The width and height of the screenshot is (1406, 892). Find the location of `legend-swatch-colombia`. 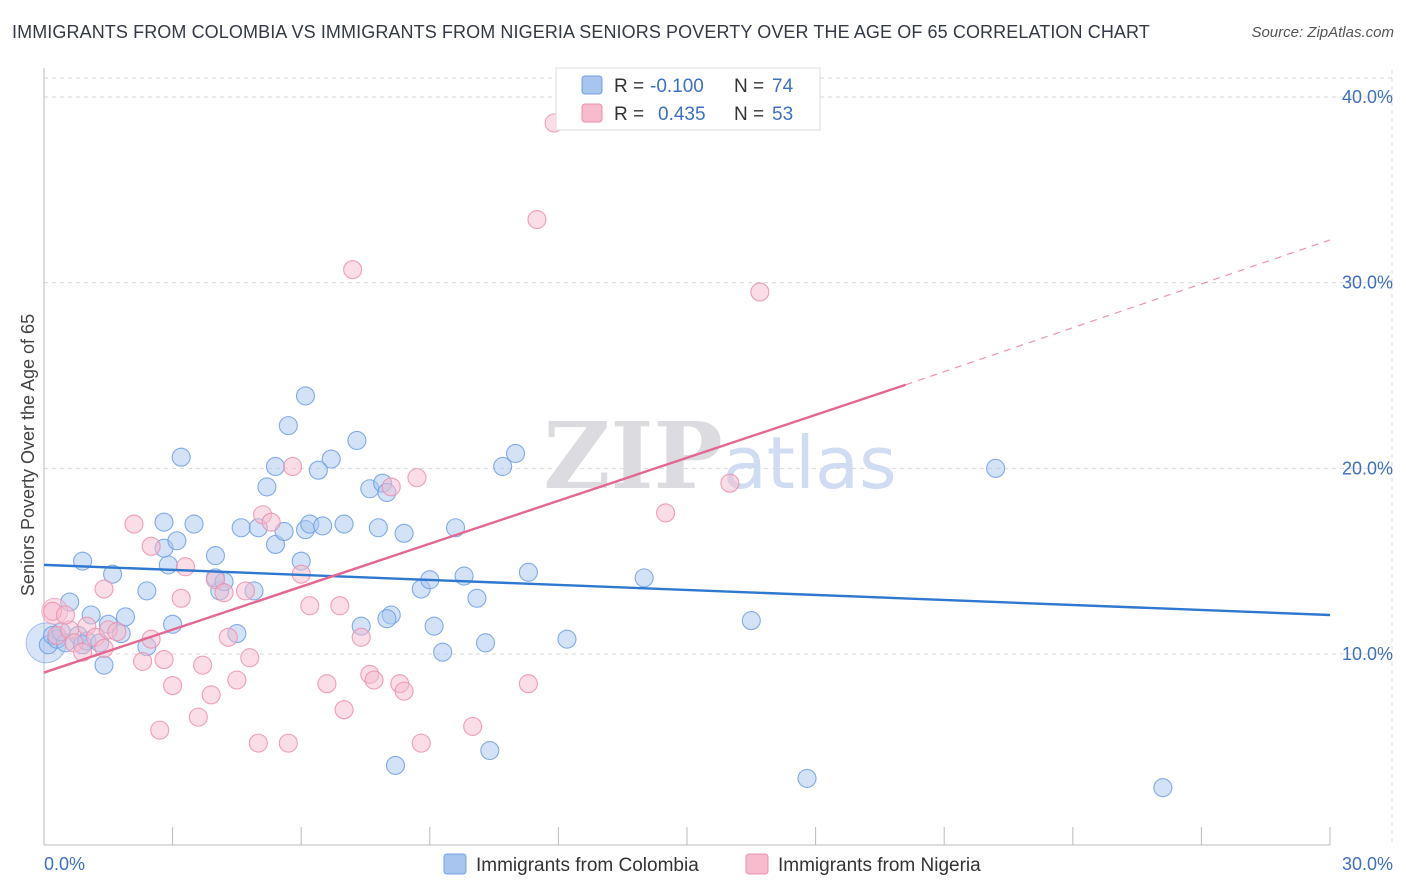

legend-swatch-colombia is located at coordinates (592, 85).